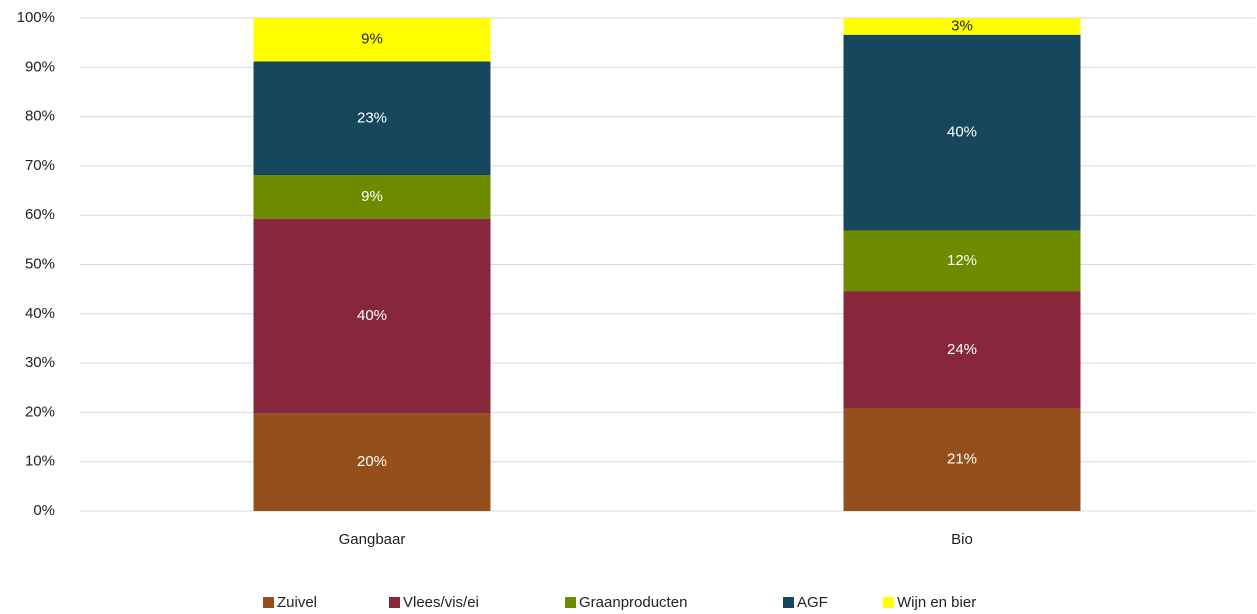 The image size is (1257, 614). I want to click on data-label: 12%, so click(962, 260).